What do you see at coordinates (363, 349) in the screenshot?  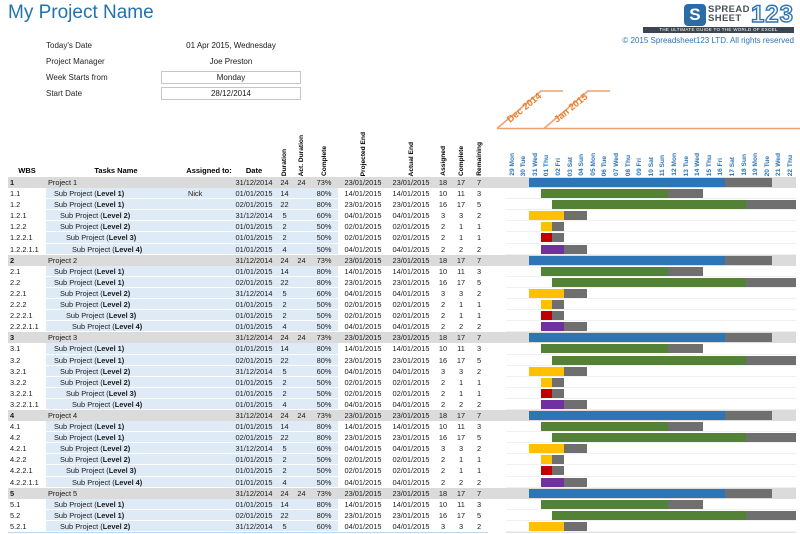 I see `cell-projEnd: 14/01/2015` at bounding box center [363, 349].